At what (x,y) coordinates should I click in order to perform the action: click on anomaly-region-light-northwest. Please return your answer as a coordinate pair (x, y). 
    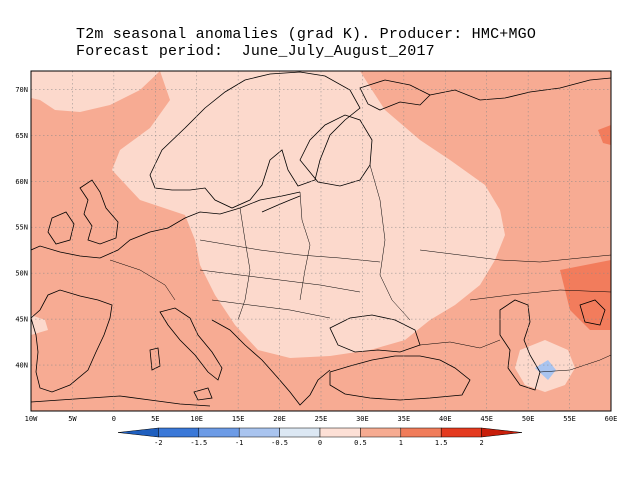
    Looking at the image, I should click on (95, 91).